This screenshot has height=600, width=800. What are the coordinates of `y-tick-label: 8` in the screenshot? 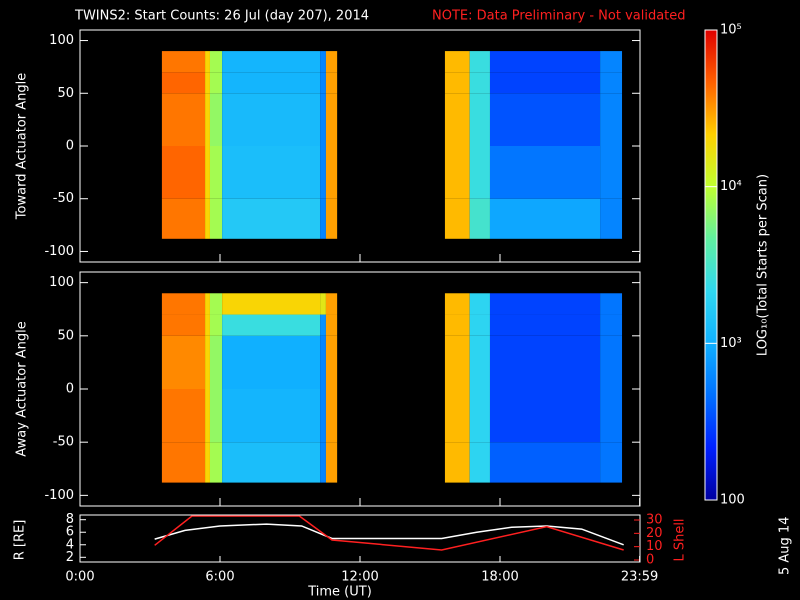 It's located at (70, 519).